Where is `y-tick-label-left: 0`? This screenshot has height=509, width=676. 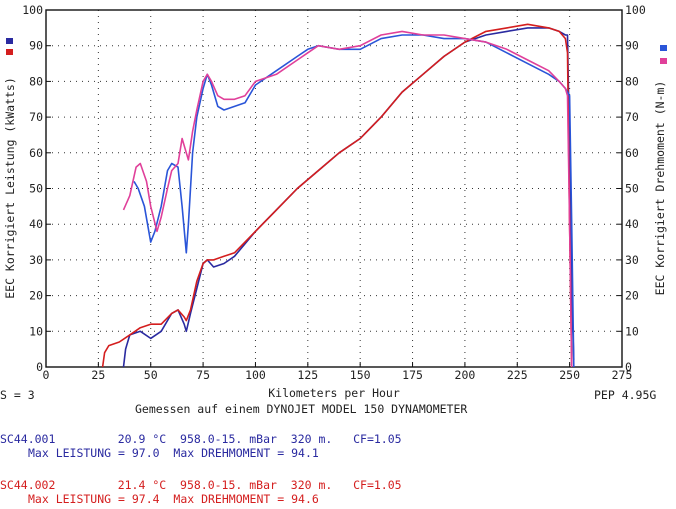
y-tick-label-left: 0 is located at coordinates (39, 367).